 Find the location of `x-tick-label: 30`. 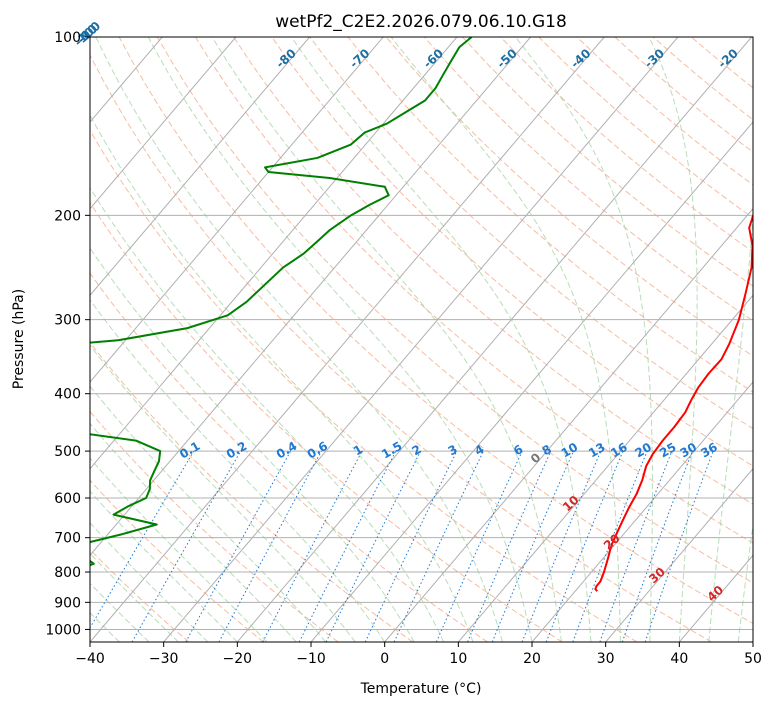

x-tick-label: 30 is located at coordinates (606, 659).